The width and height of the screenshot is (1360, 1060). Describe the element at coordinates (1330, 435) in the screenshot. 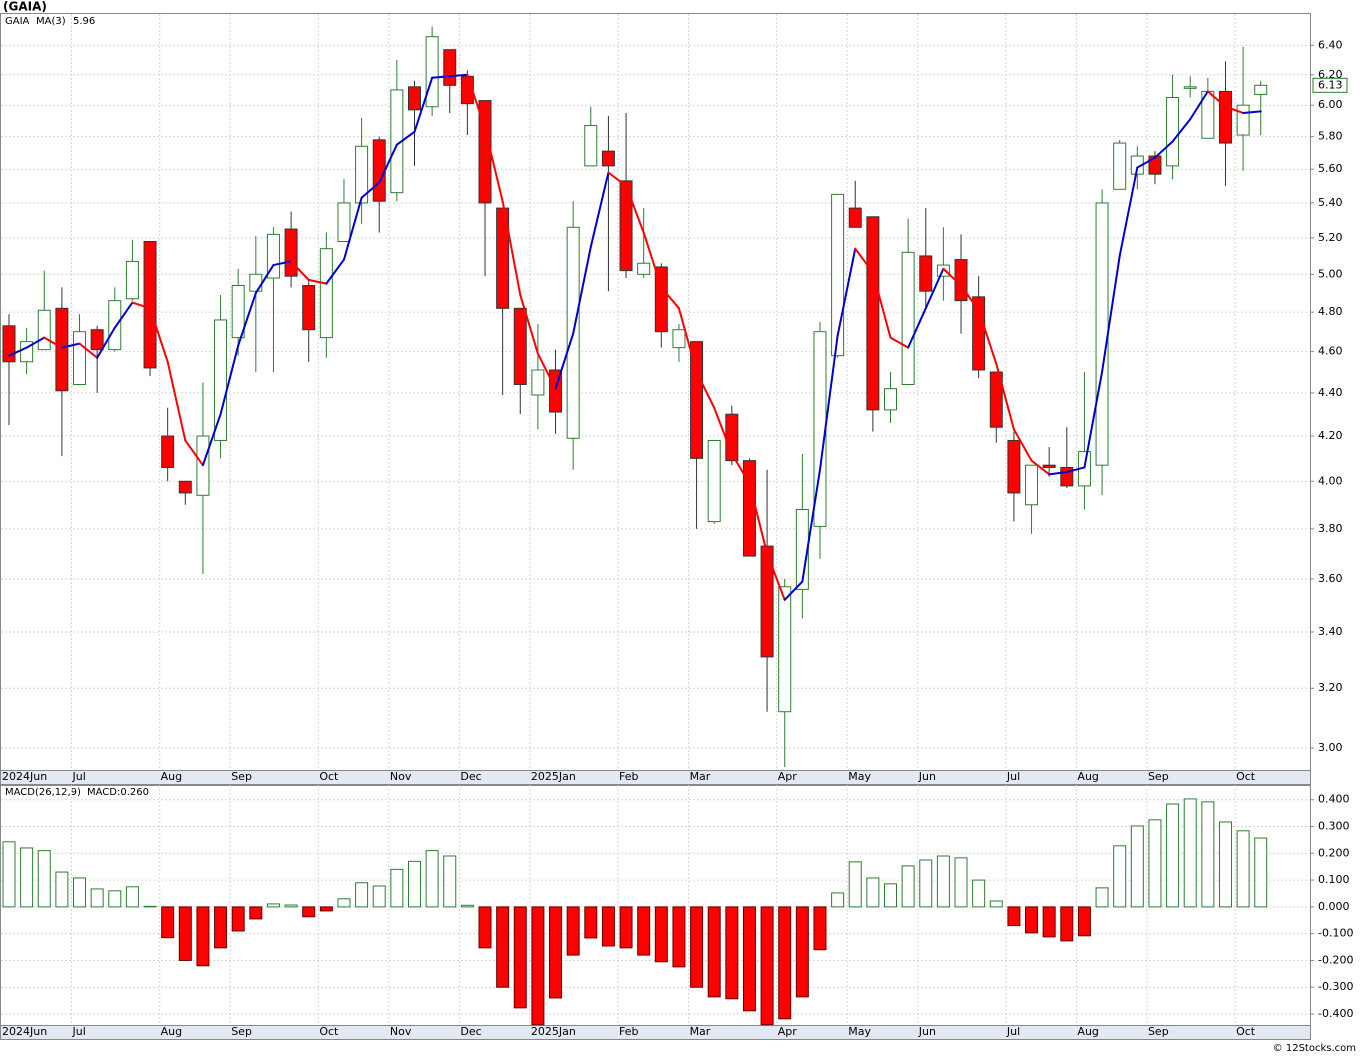

I see `y-tick-label: 4.20` at that location.